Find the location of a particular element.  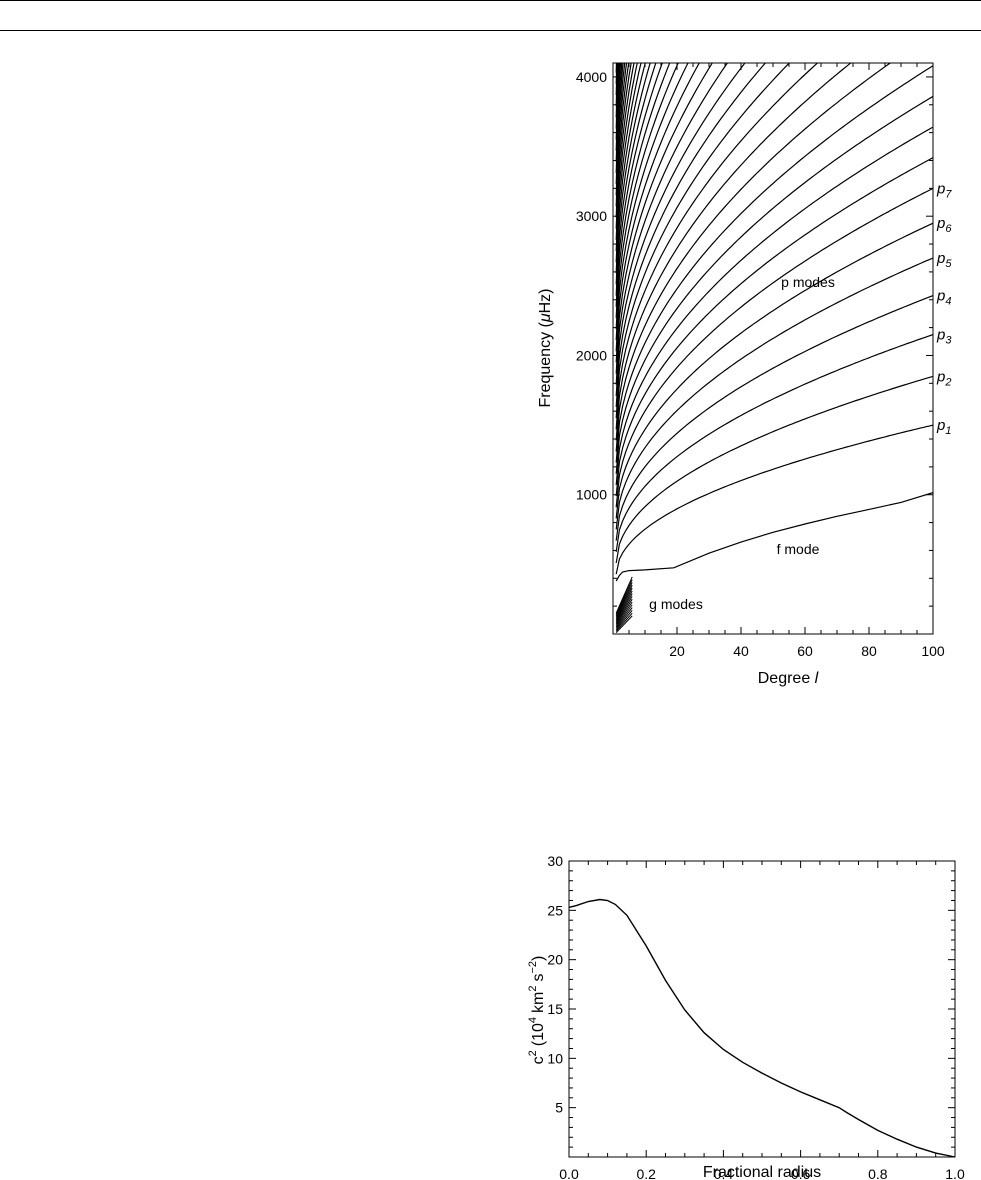

chart2-ticks is located at coordinates (762, 1009).